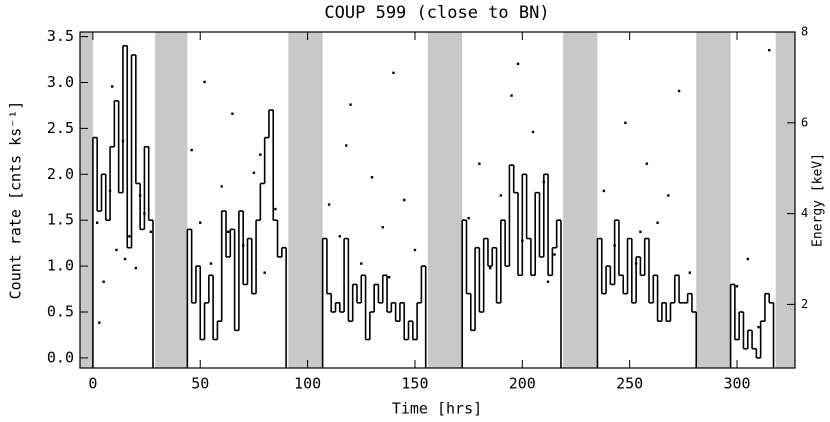 This screenshot has width=830, height=422. I want to click on x-tick-label: 200, so click(522, 384).